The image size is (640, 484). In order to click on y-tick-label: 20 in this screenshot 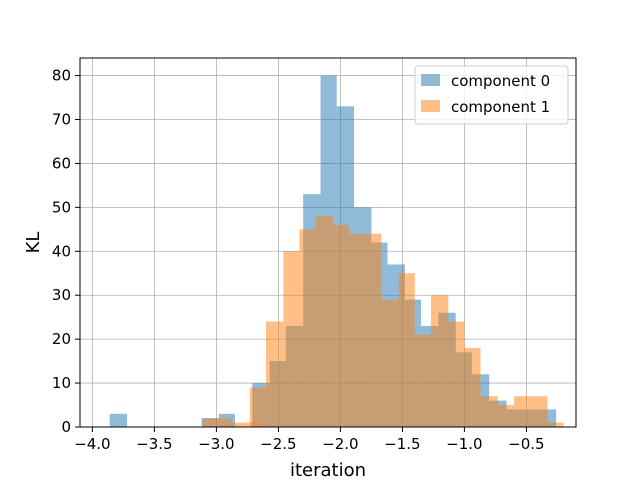, I will do `click(61, 339)`.